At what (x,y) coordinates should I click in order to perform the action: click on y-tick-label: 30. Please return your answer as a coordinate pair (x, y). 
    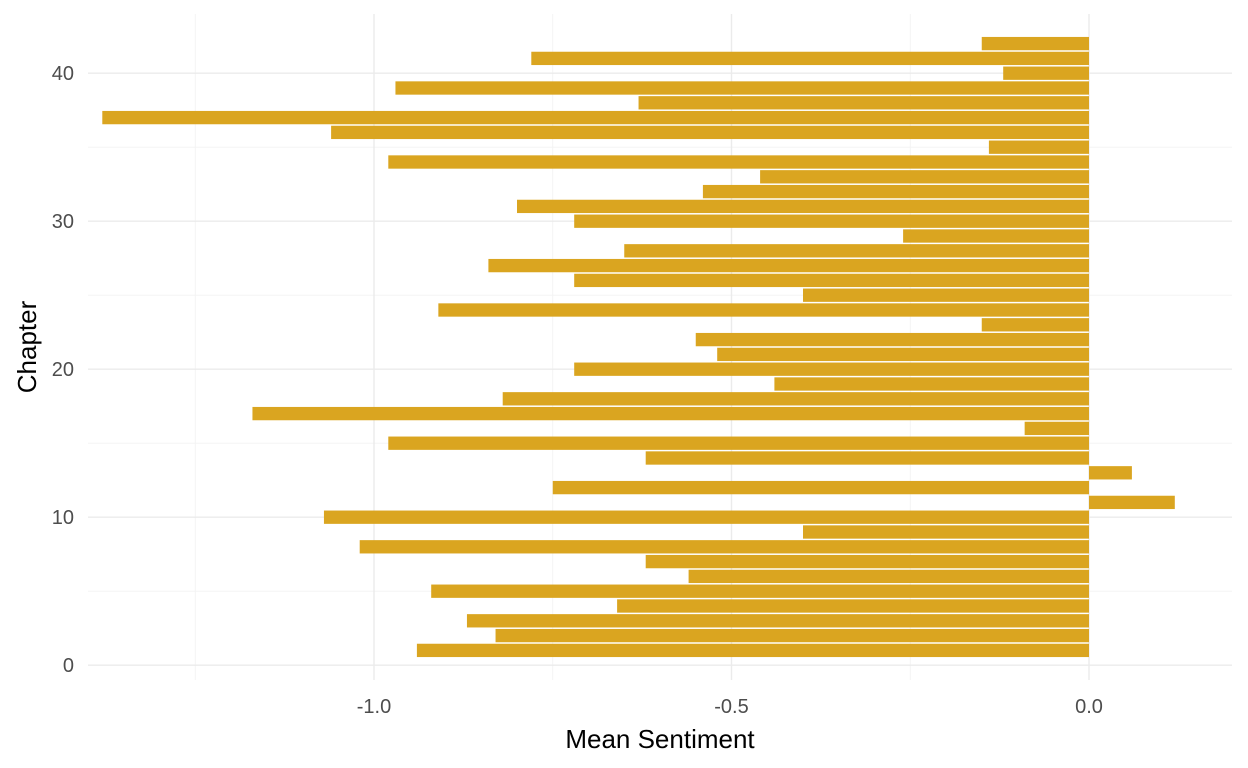
    Looking at the image, I should click on (63, 222).